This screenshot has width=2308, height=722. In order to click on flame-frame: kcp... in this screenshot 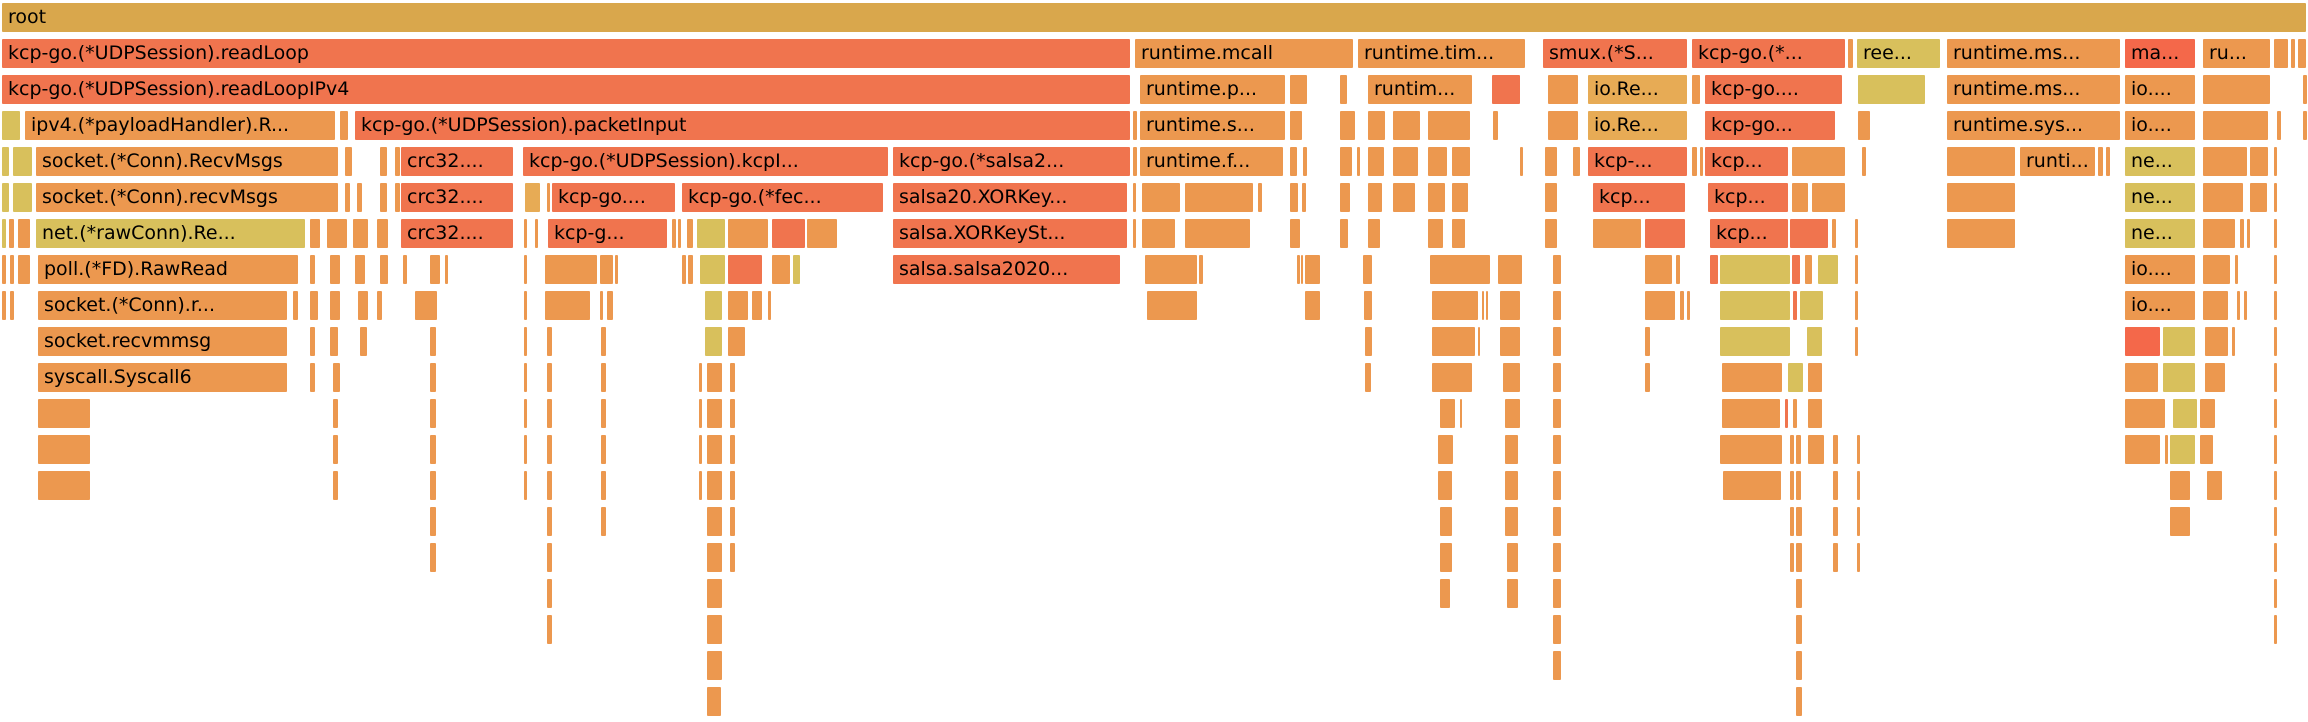, I will do `click(1639, 197)`.